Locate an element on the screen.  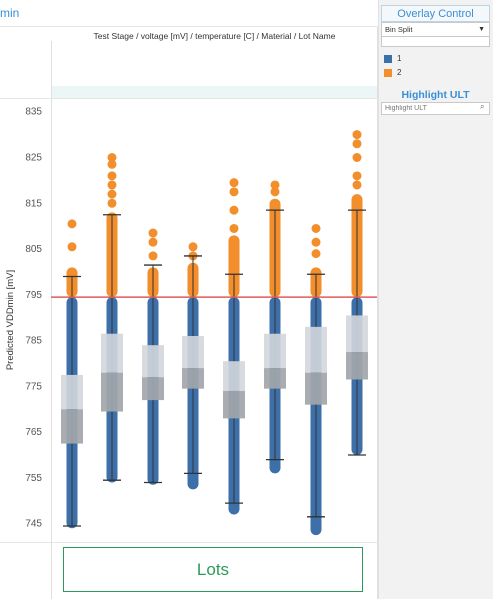
y-tick-label: 745 is located at coordinates (33, 524).